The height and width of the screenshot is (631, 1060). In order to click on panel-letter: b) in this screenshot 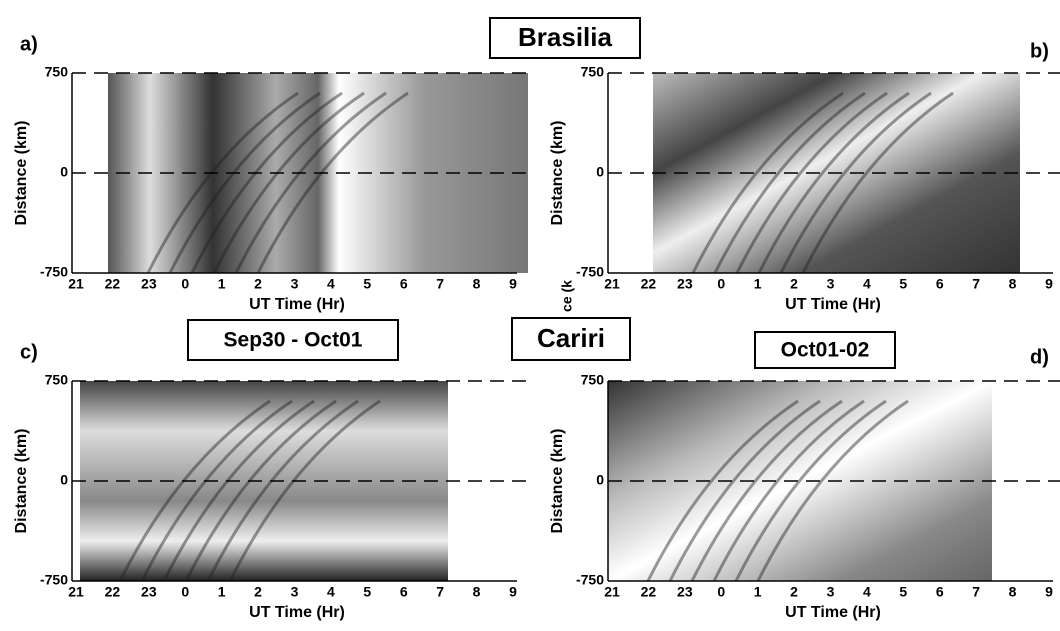, I will do `click(1039, 51)`.